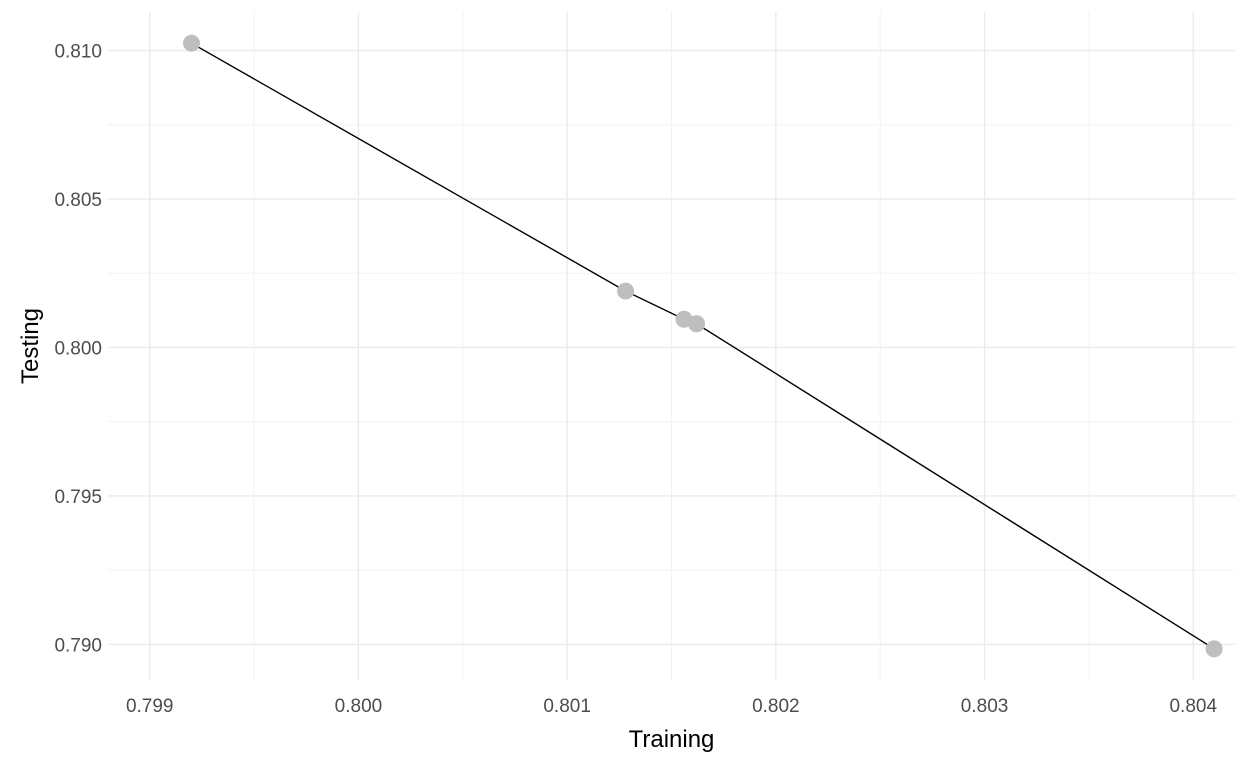 The width and height of the screenshot is (1248, 768). I want to click on y-axis-title: Testing, so click(30, 346).